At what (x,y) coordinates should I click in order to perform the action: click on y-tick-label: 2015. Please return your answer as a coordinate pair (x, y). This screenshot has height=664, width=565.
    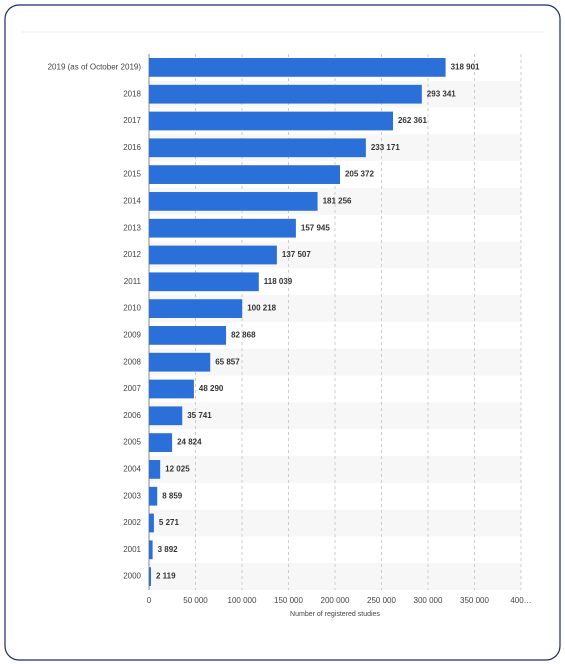
    Looking at the image, I should click on (132, 174).